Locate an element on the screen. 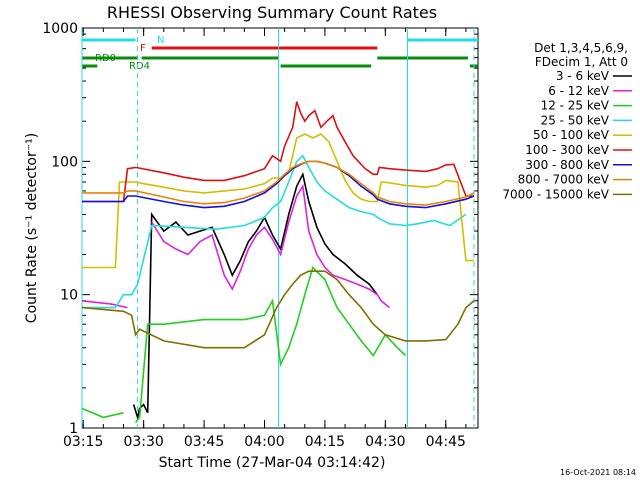 The height and width of the screenshot is (480, 640). legend-label: 800 - 7000 keV is located at coordinates (564, 180).